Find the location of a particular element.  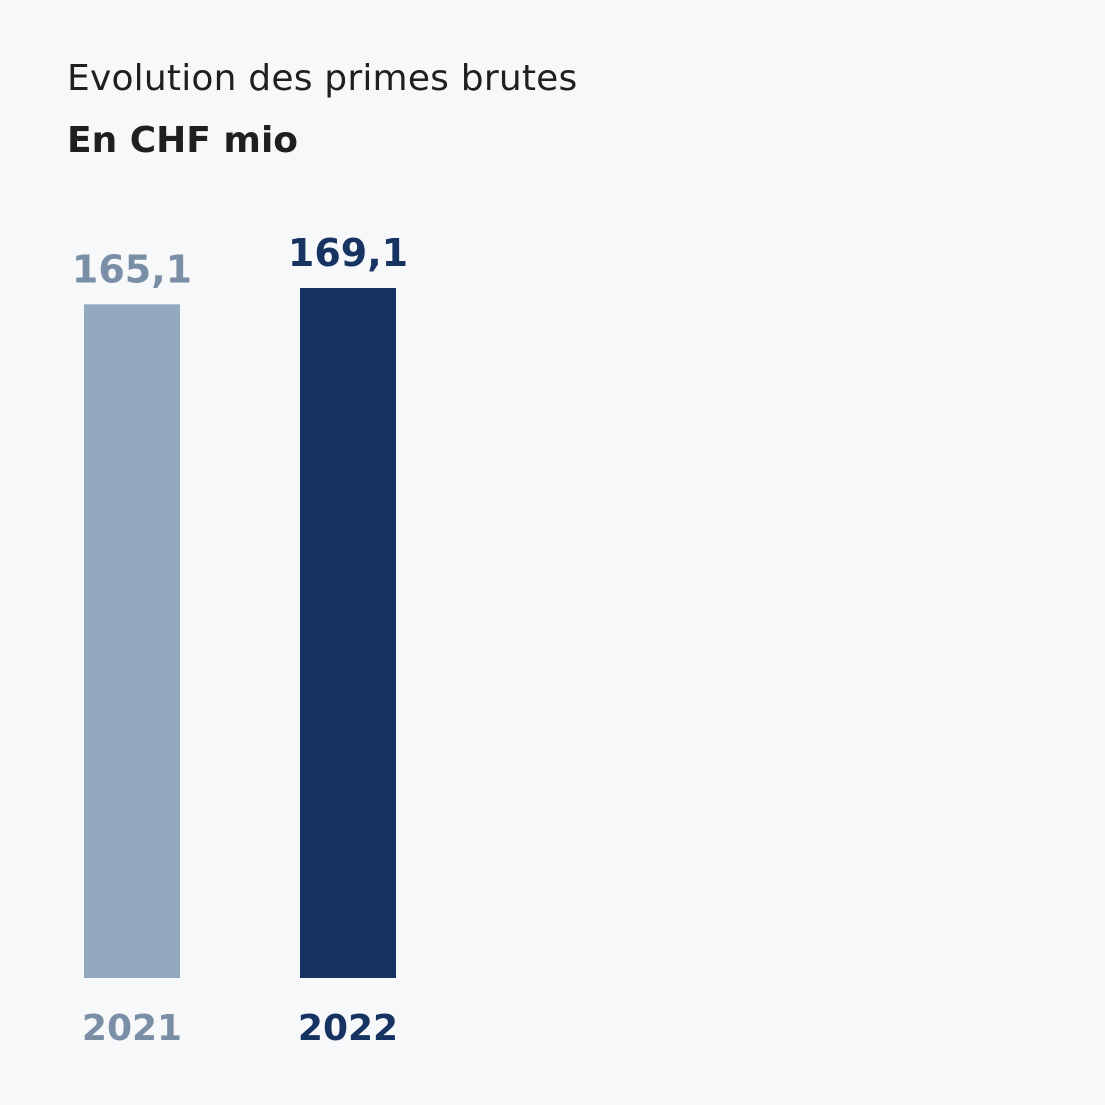

chart-subtitle: En CHF mio is located at coordinates (183, 140).